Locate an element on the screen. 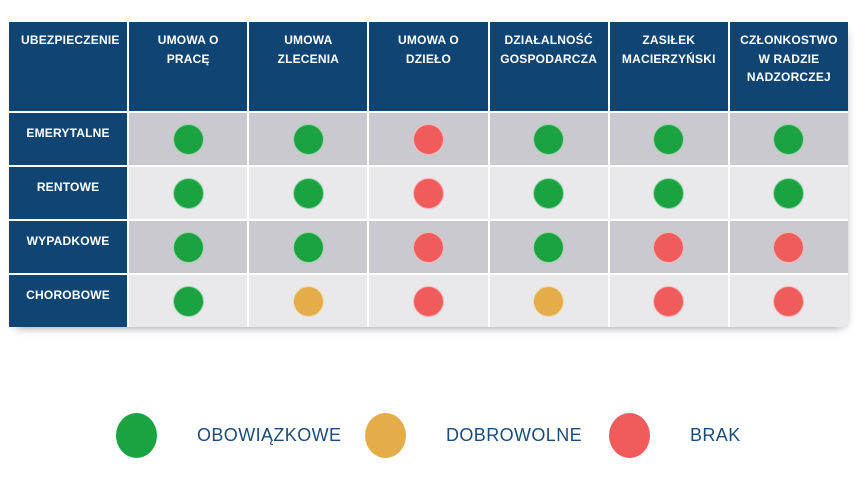 The height and width of the screenshot is (490, 866). legend-label-obowiazkowe: OBOWIĄZKOWE is located at coordinates (269, 434).